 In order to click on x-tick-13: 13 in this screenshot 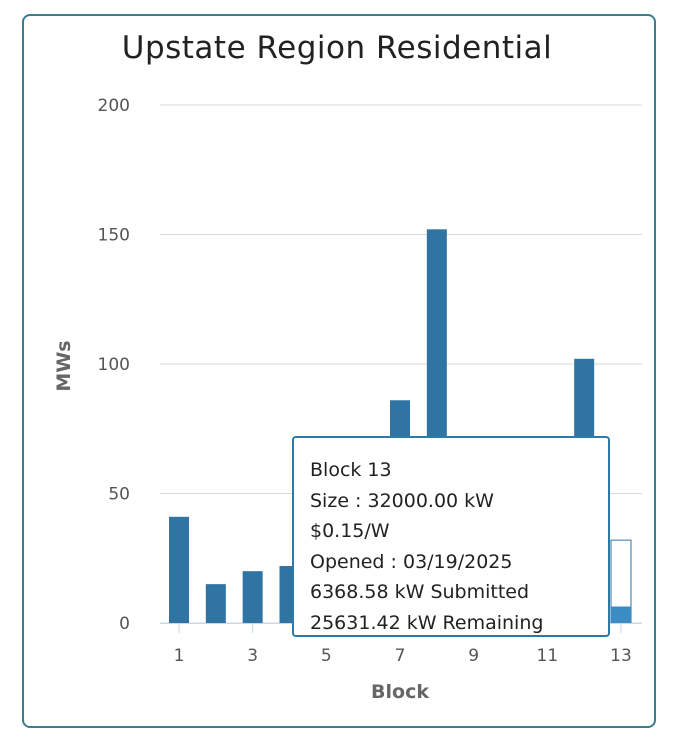, I will do `click(621, 656)`.